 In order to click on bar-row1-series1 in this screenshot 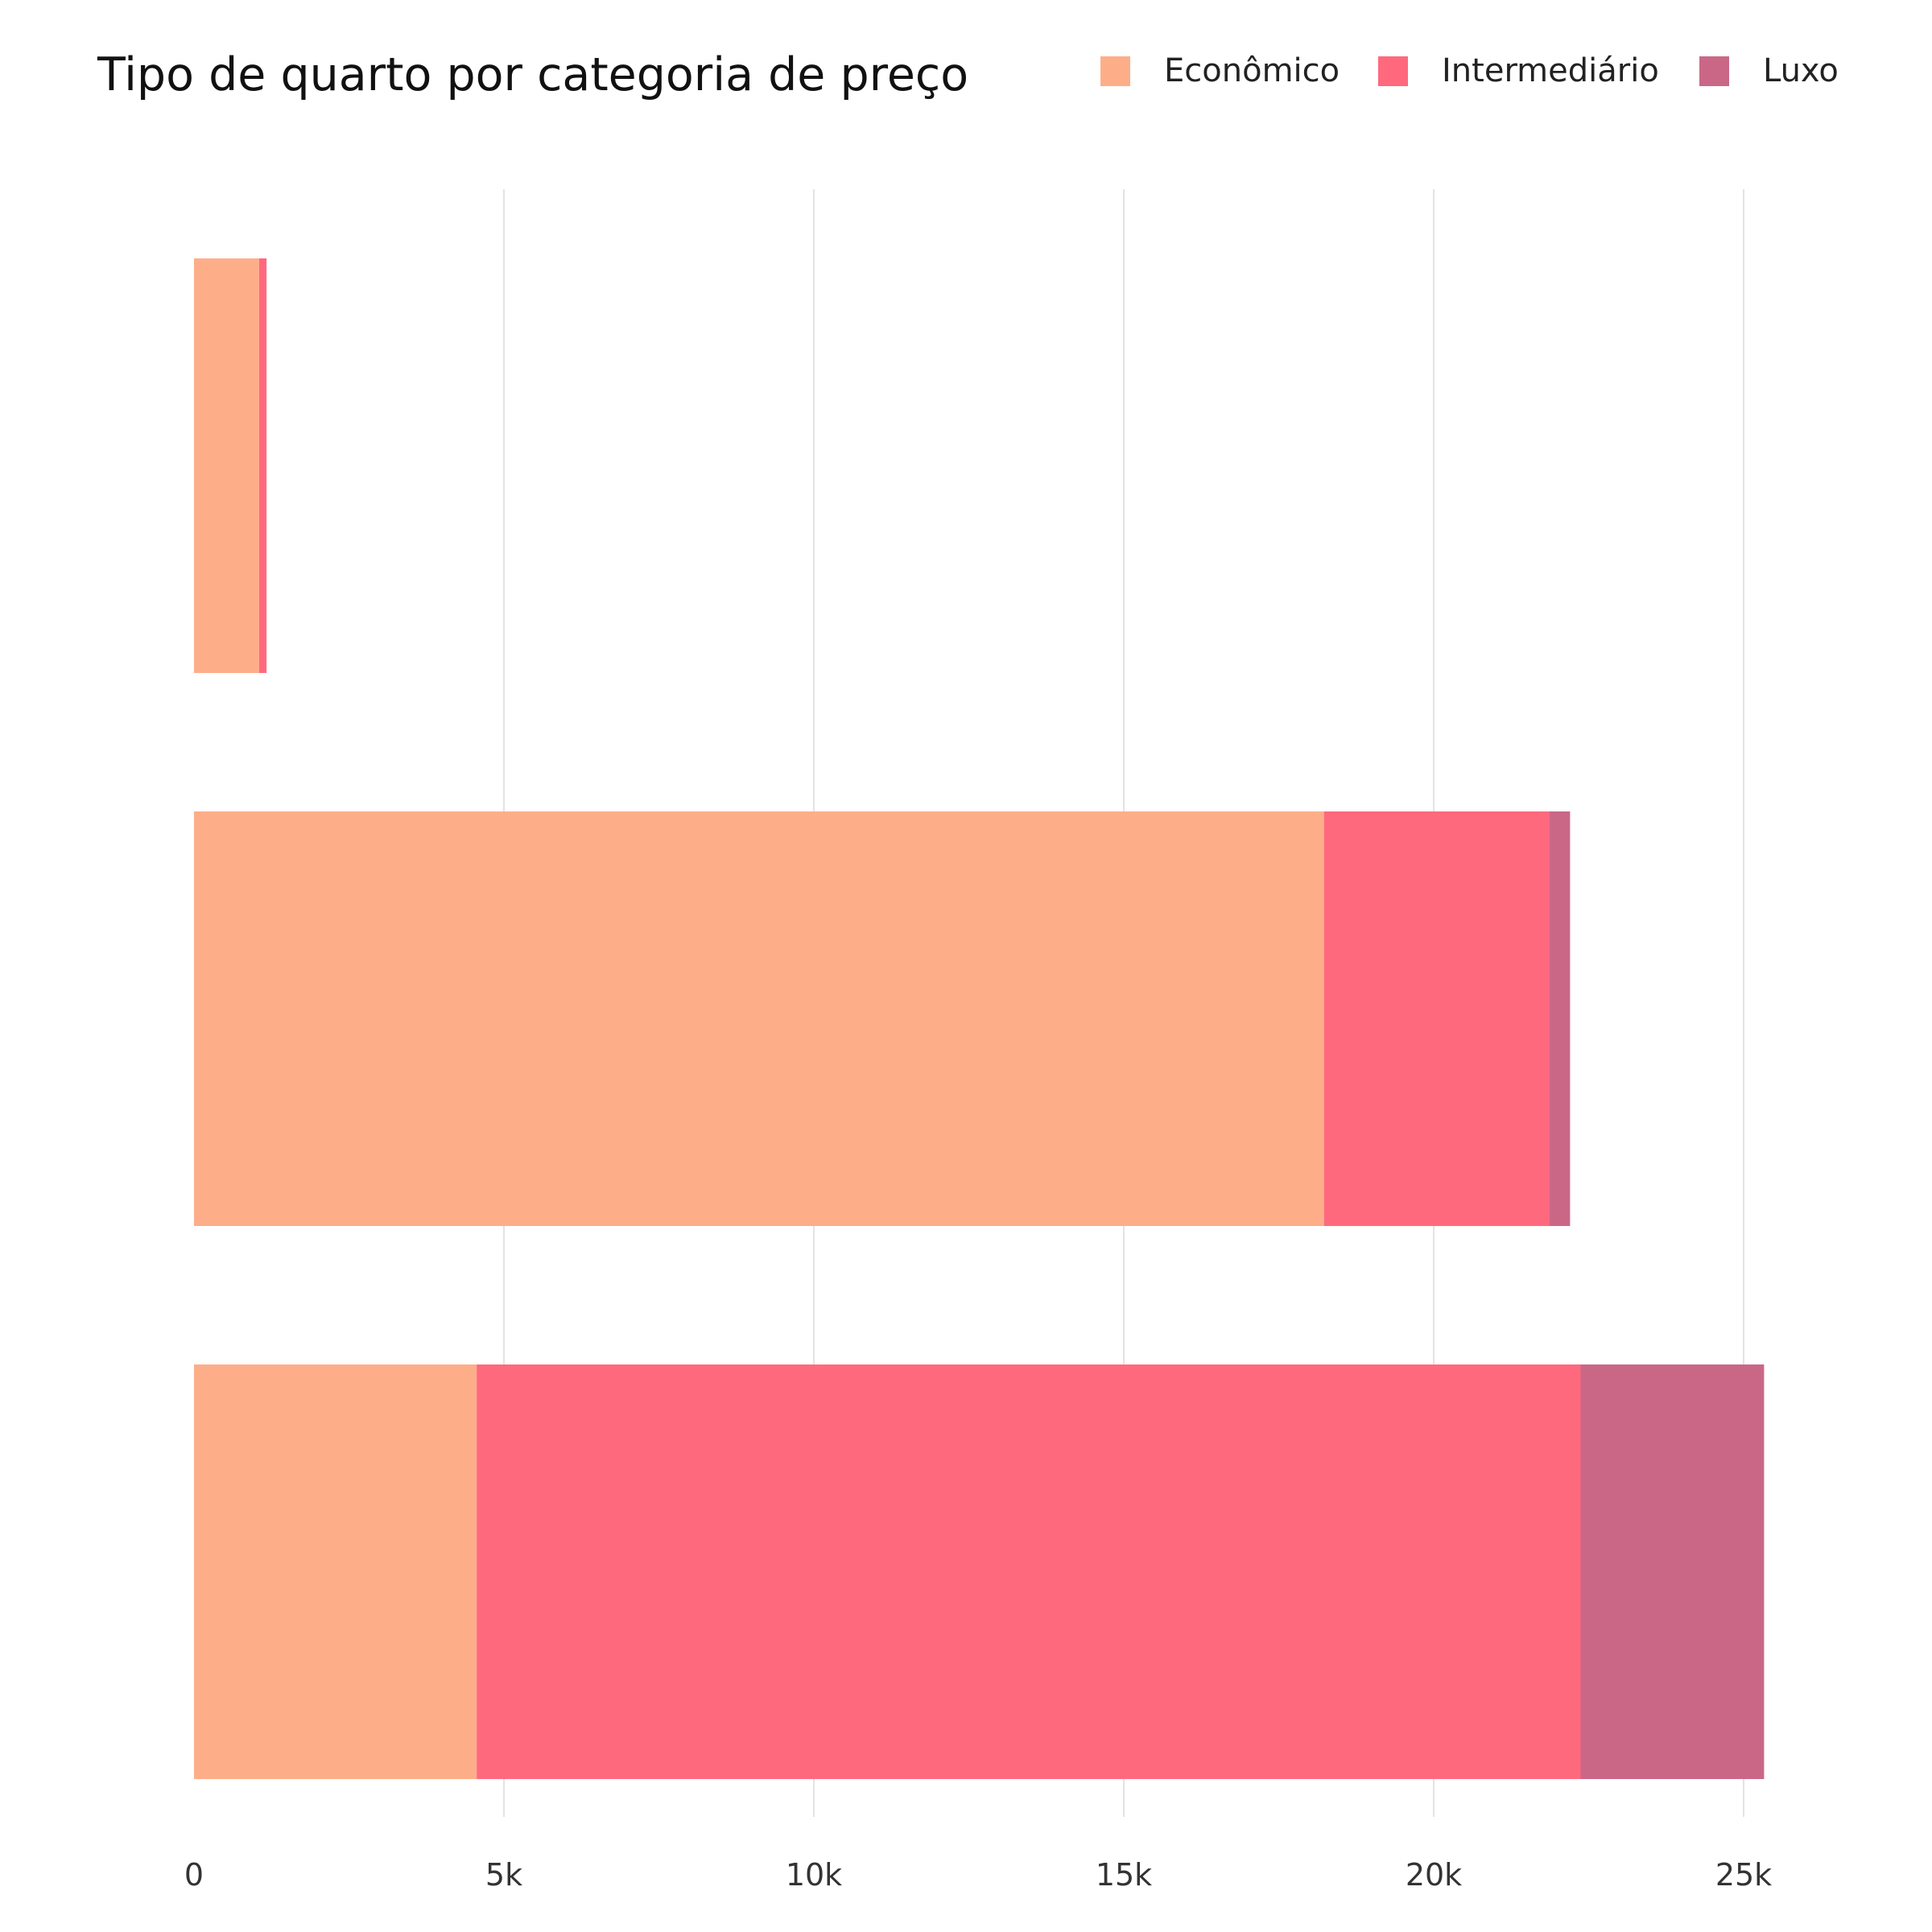, I will do `click(1436, 1018)`.